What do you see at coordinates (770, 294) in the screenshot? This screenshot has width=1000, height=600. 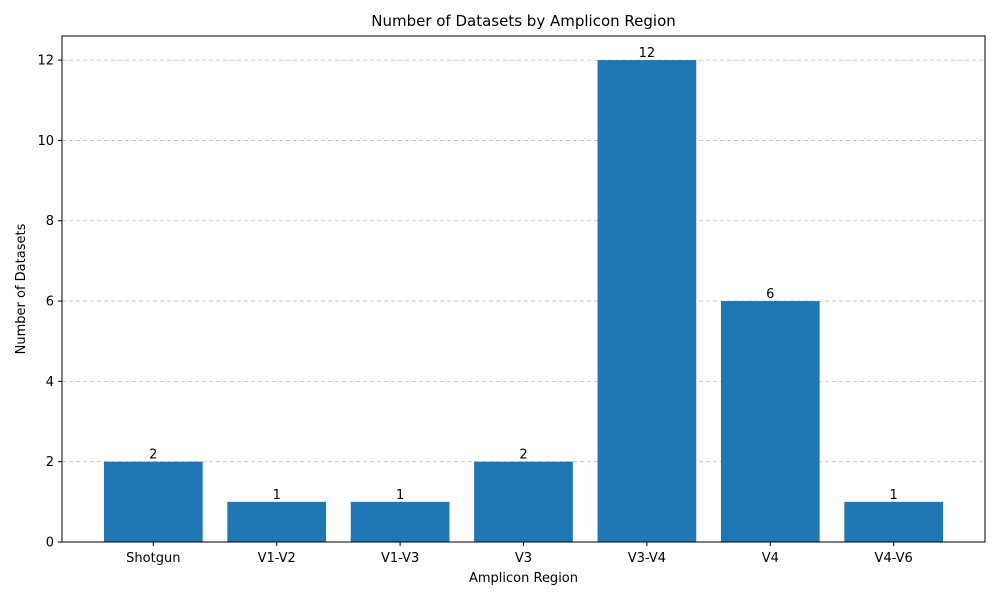 I see `bar-value-label: 6` at bounding box center [770, 294].